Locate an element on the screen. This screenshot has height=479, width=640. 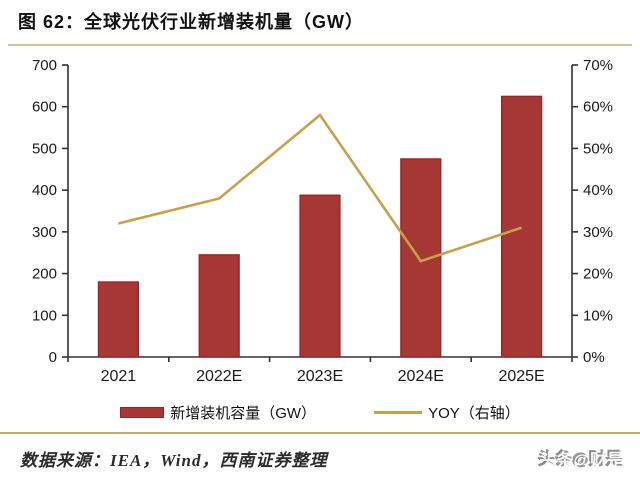
right-axis-tick-label: 50% is located at coordinates (598, 148).